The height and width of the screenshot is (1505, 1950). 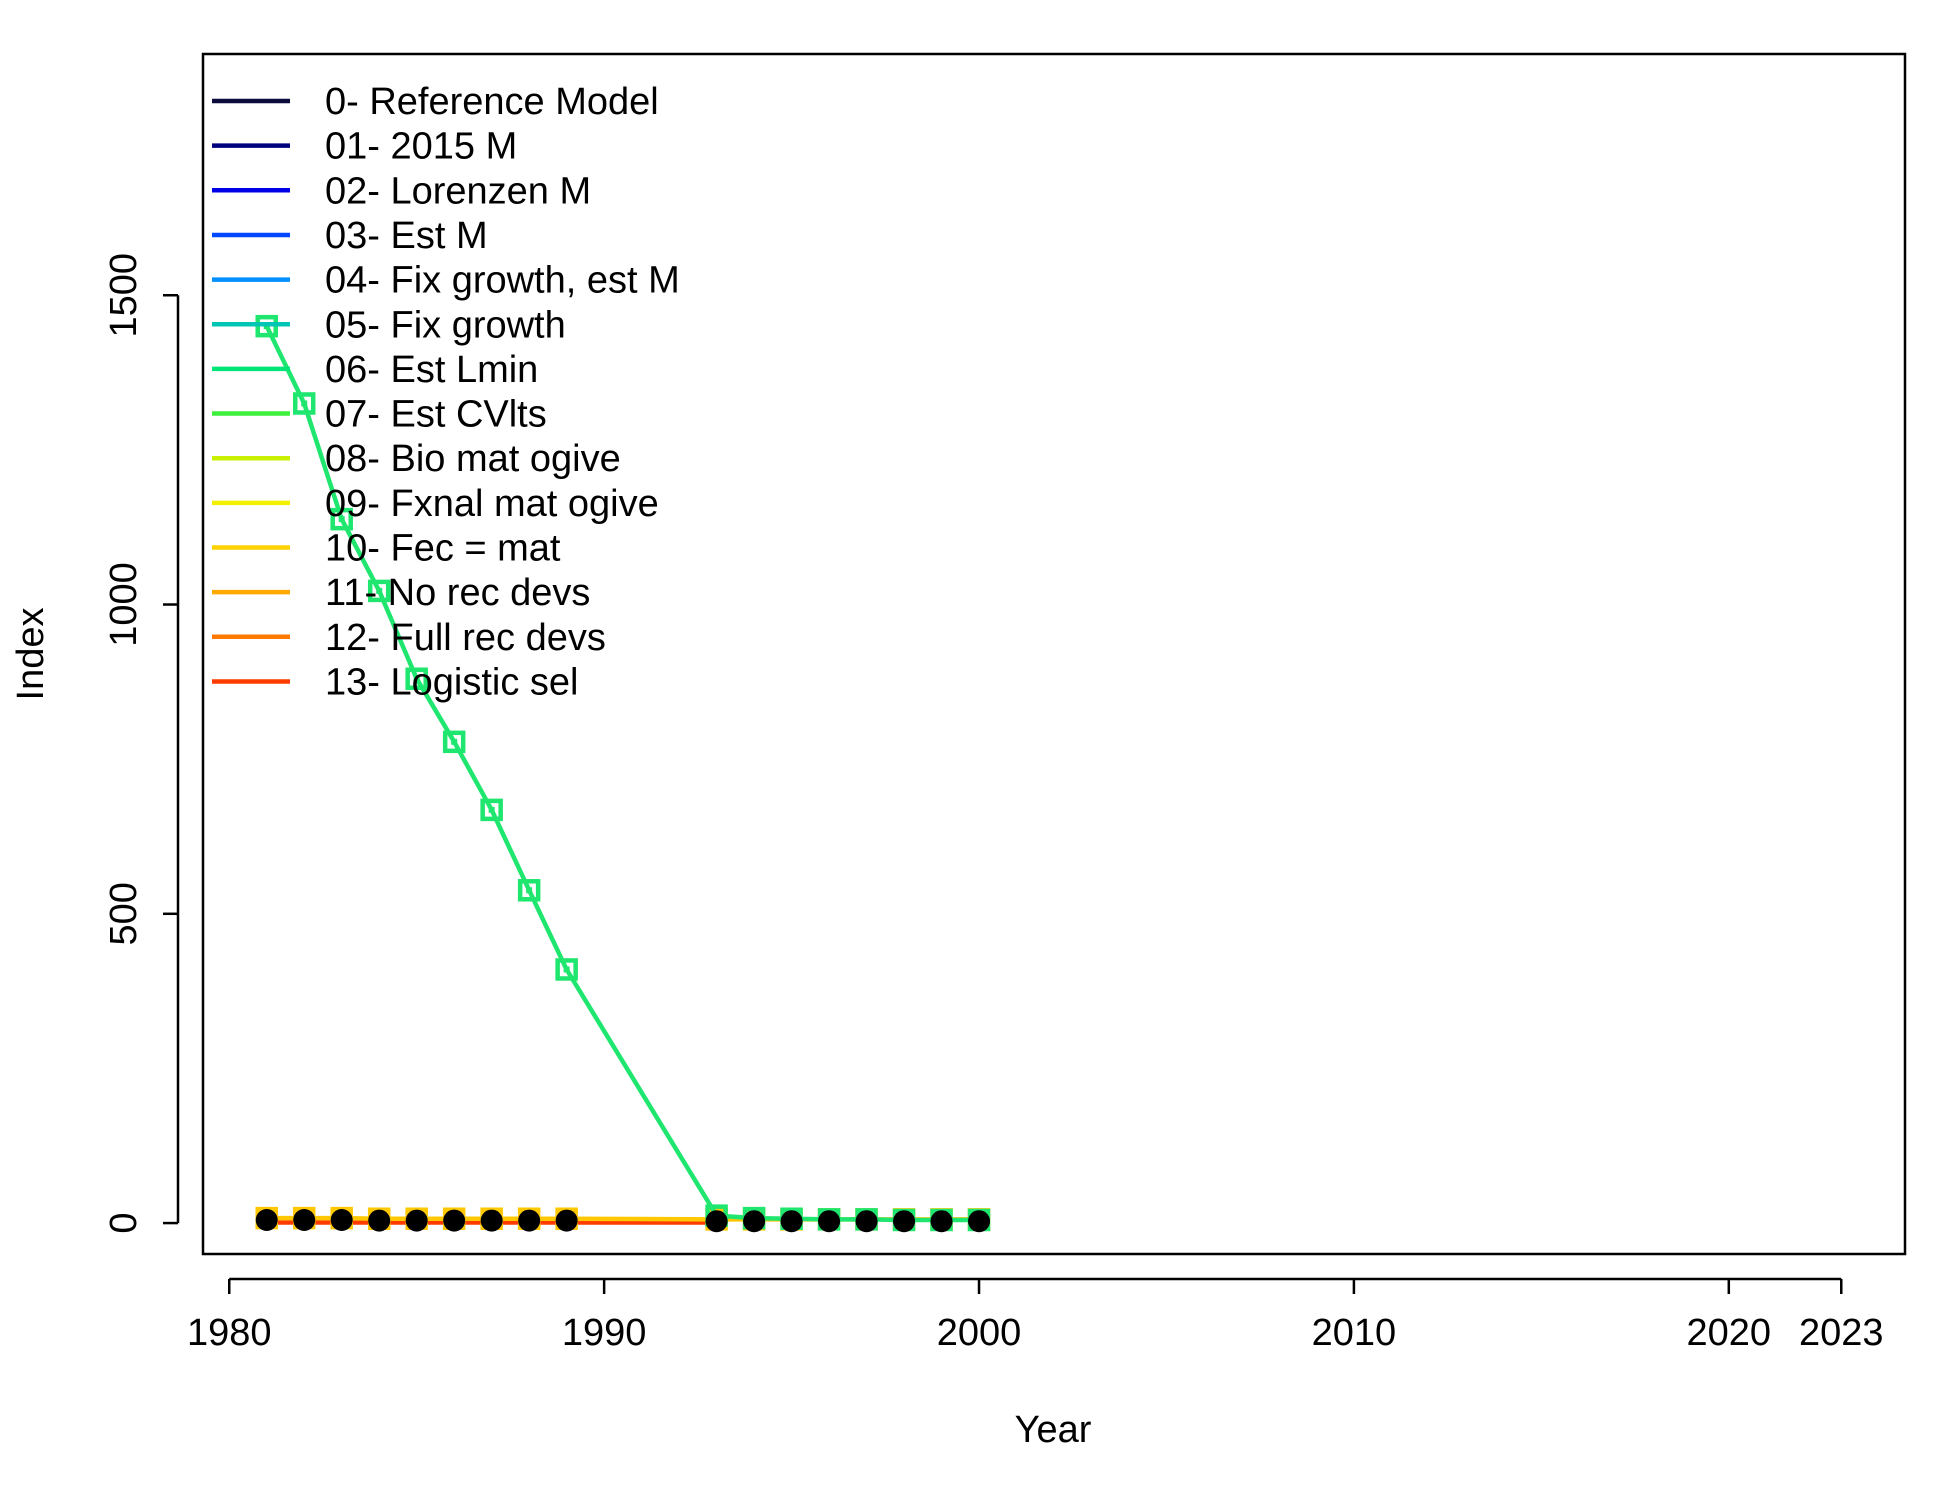 I want to click on legend-label: 0- Reference Model, so click(x=492, y=102).